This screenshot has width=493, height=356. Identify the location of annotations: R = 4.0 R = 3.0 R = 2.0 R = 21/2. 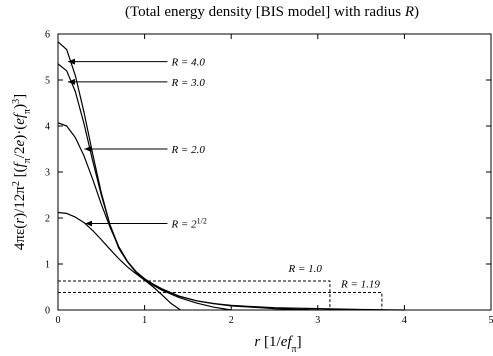
(137, 144).